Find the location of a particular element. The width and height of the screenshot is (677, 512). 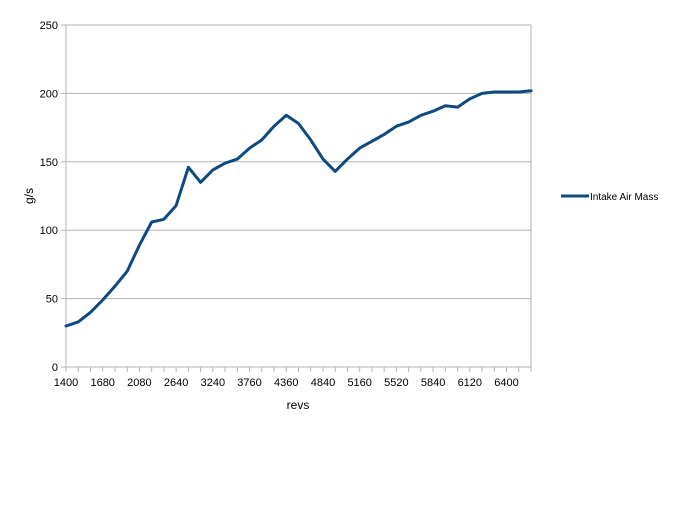

x-tick-label: 1400 is located at coordinates (66, 383).